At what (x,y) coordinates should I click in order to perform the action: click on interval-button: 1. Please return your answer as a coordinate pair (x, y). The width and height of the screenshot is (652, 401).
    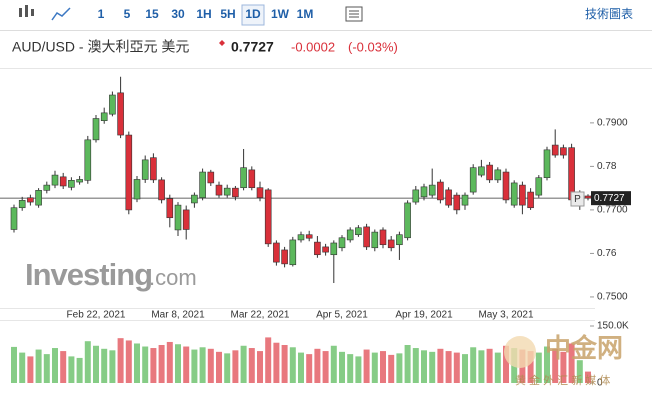
    Looking at the image, I should click on (101, 14).